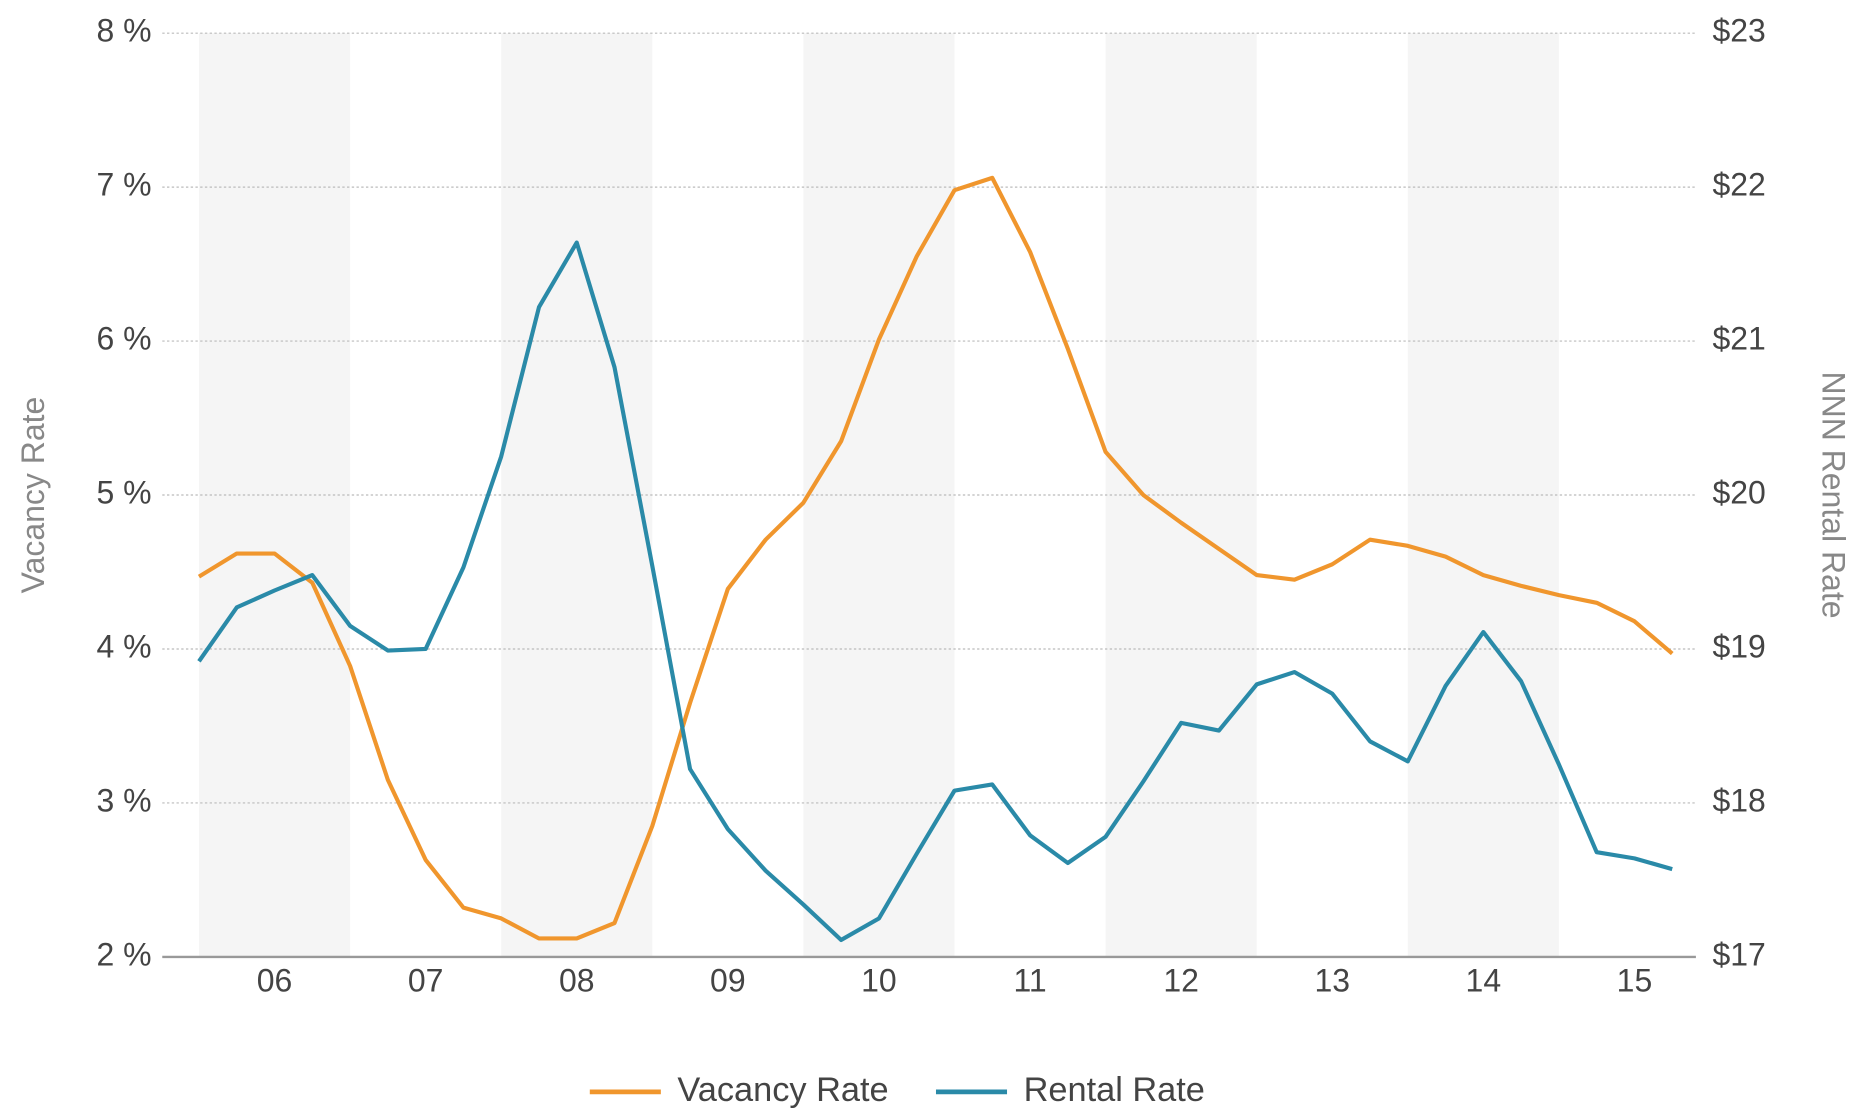 This screenshot has width=1857, height=1115. Describe the element at coordinates (1738, 31) in the screenshot. I see `y2-tick-label: $23` at that location.